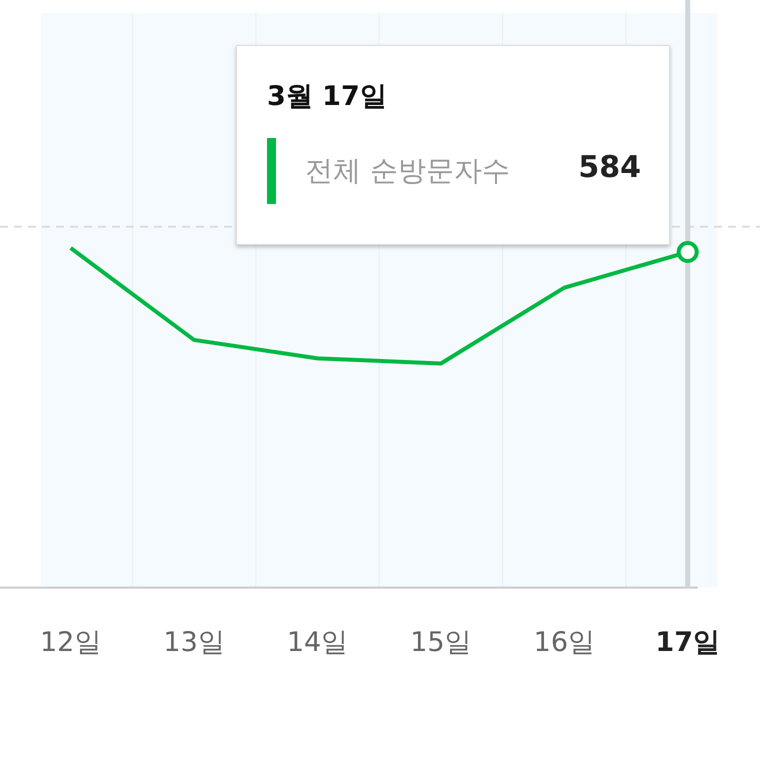  What do you see at coordinates (327, 97) in the screenshot?
I see `annotation: 3월 17일` at bounding box center [327, 97].